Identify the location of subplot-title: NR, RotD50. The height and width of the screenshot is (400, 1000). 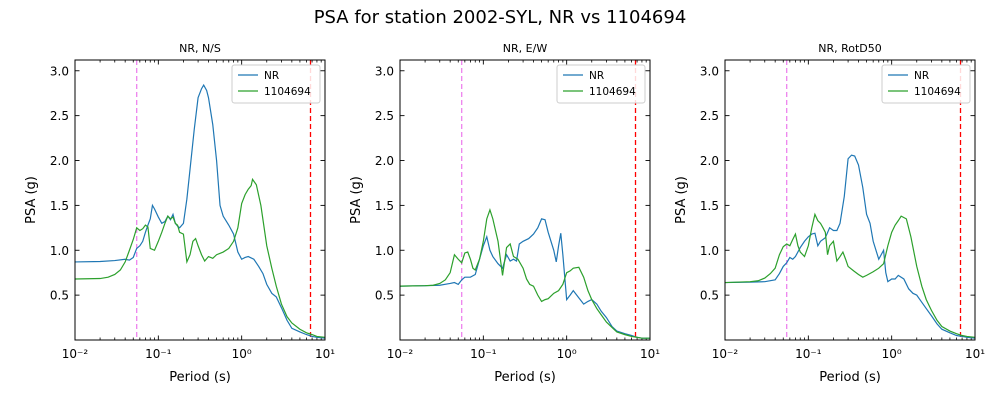
(850, 48).